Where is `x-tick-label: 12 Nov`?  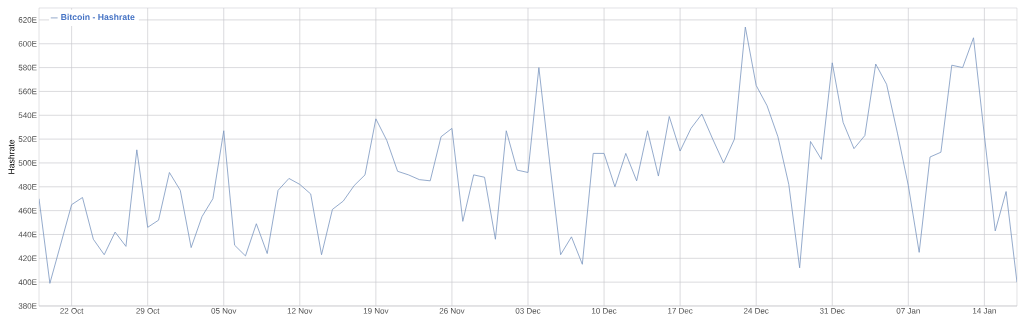 x-tick-label: 12 Nov is located at coordinates (300, 311).